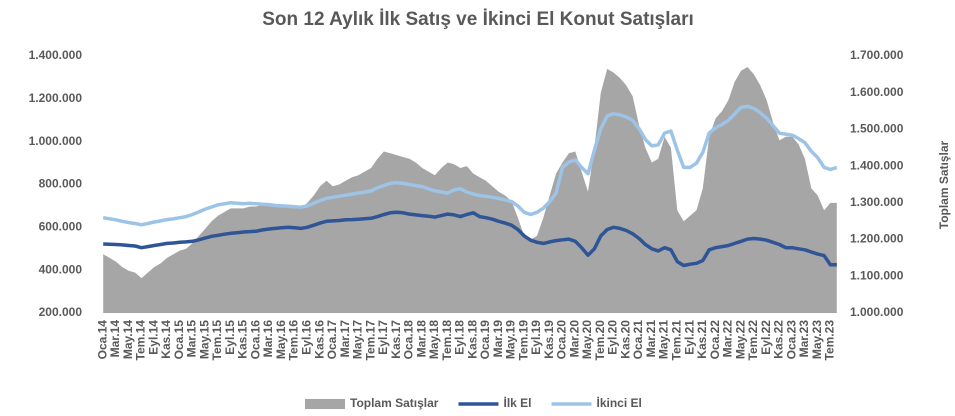 Image resolution: width=955 pixels, height=416 pixels. I want to click on y2-tick-label: 1.500.000, so click(877, 129).